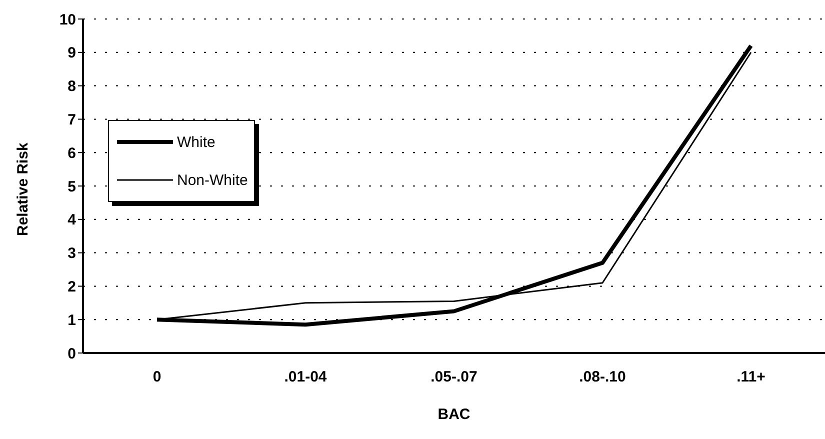  What do you see at coordinates (72, 87) in the screenshot?
I see `y-tick-label: 8` at bounding box center [72, 87].